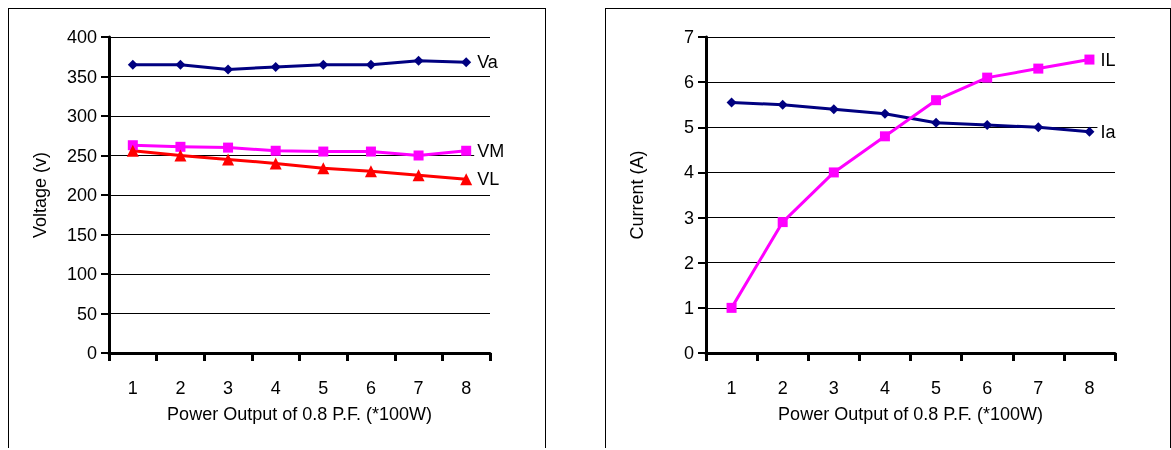 Image resolution: width=1171 pixels, height=450 pixels. Describe the element at coordinates (81, 116) in the screenshot. I see `y-tick-label: 300` at that location.